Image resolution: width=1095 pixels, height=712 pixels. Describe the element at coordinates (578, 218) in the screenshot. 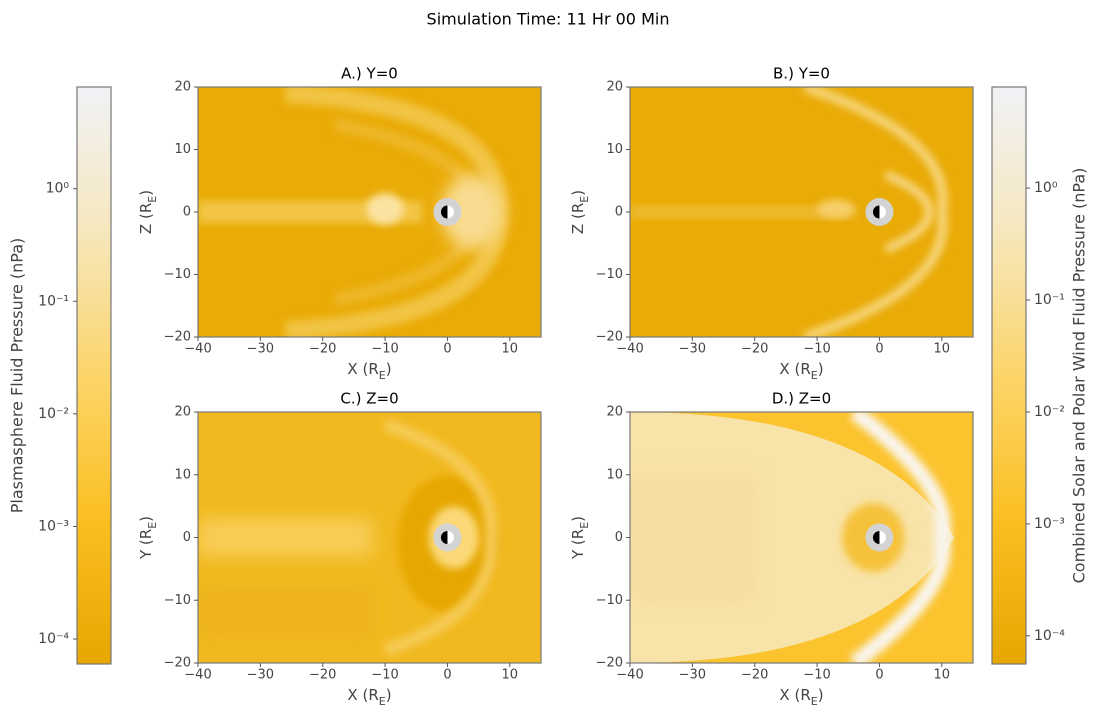

I see `y-axis-label-part: Z (R` at that location.